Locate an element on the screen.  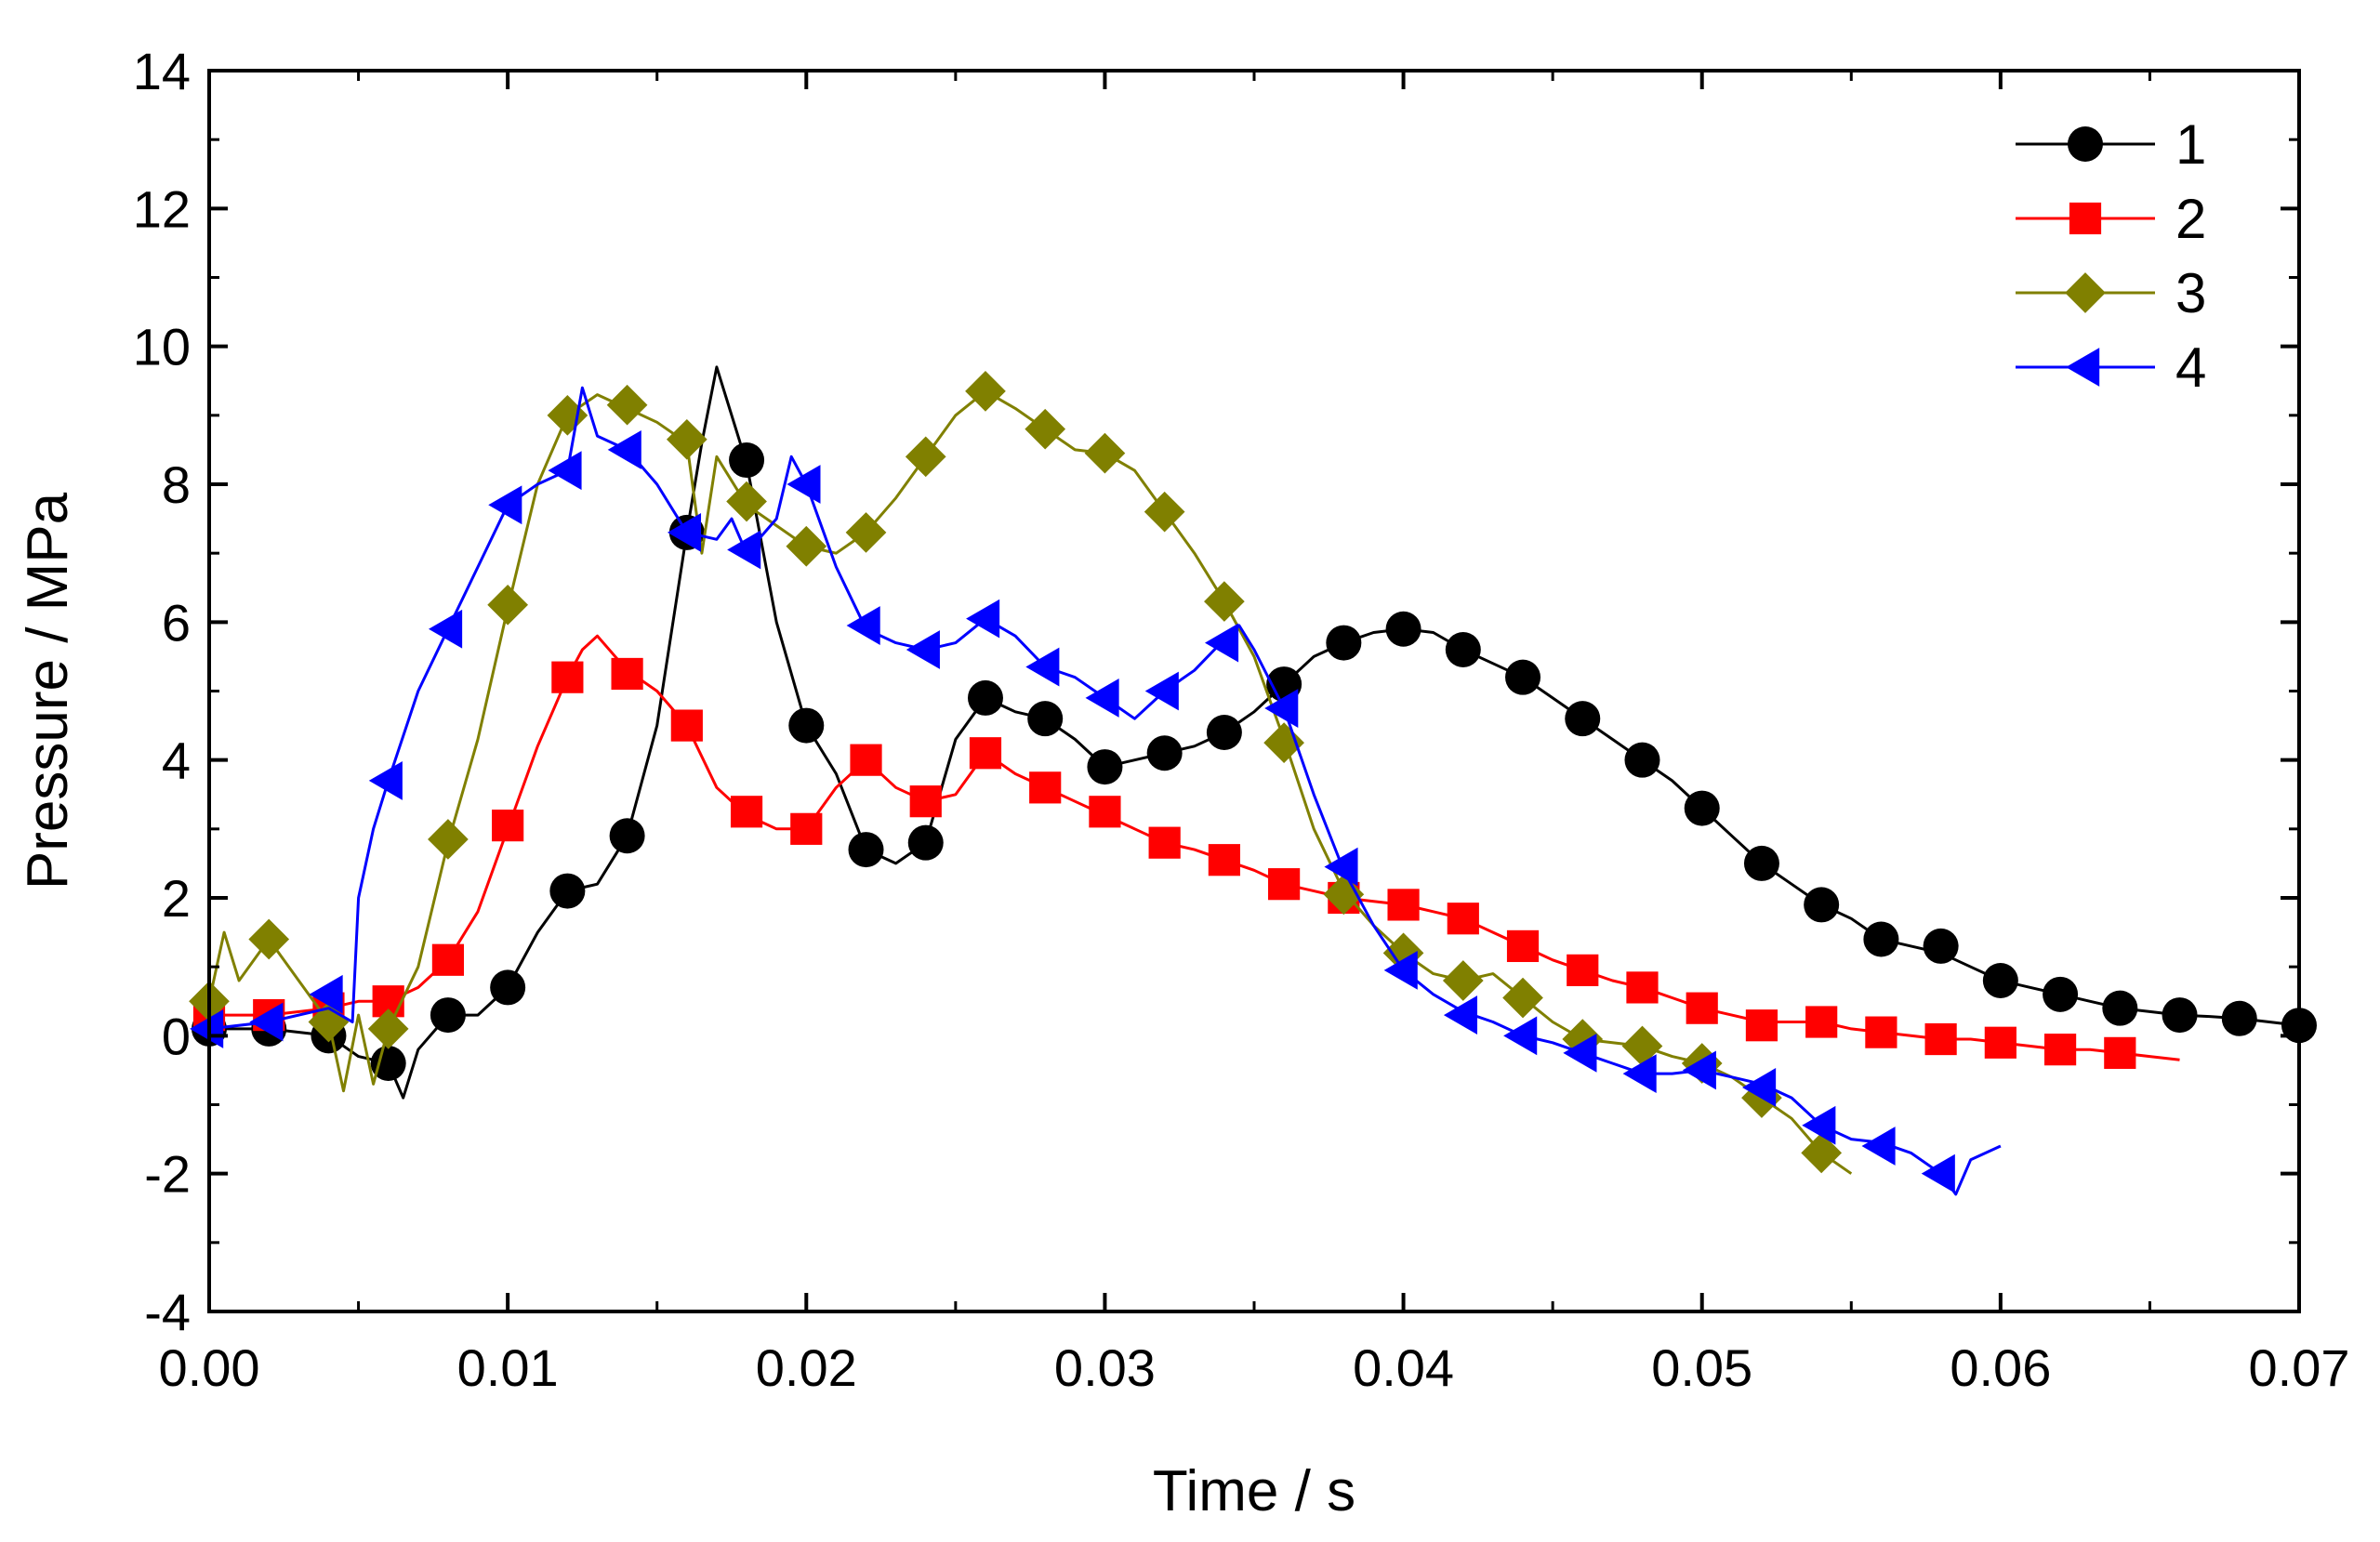
legend-label: 3 is located at coordinates (2190, 293).